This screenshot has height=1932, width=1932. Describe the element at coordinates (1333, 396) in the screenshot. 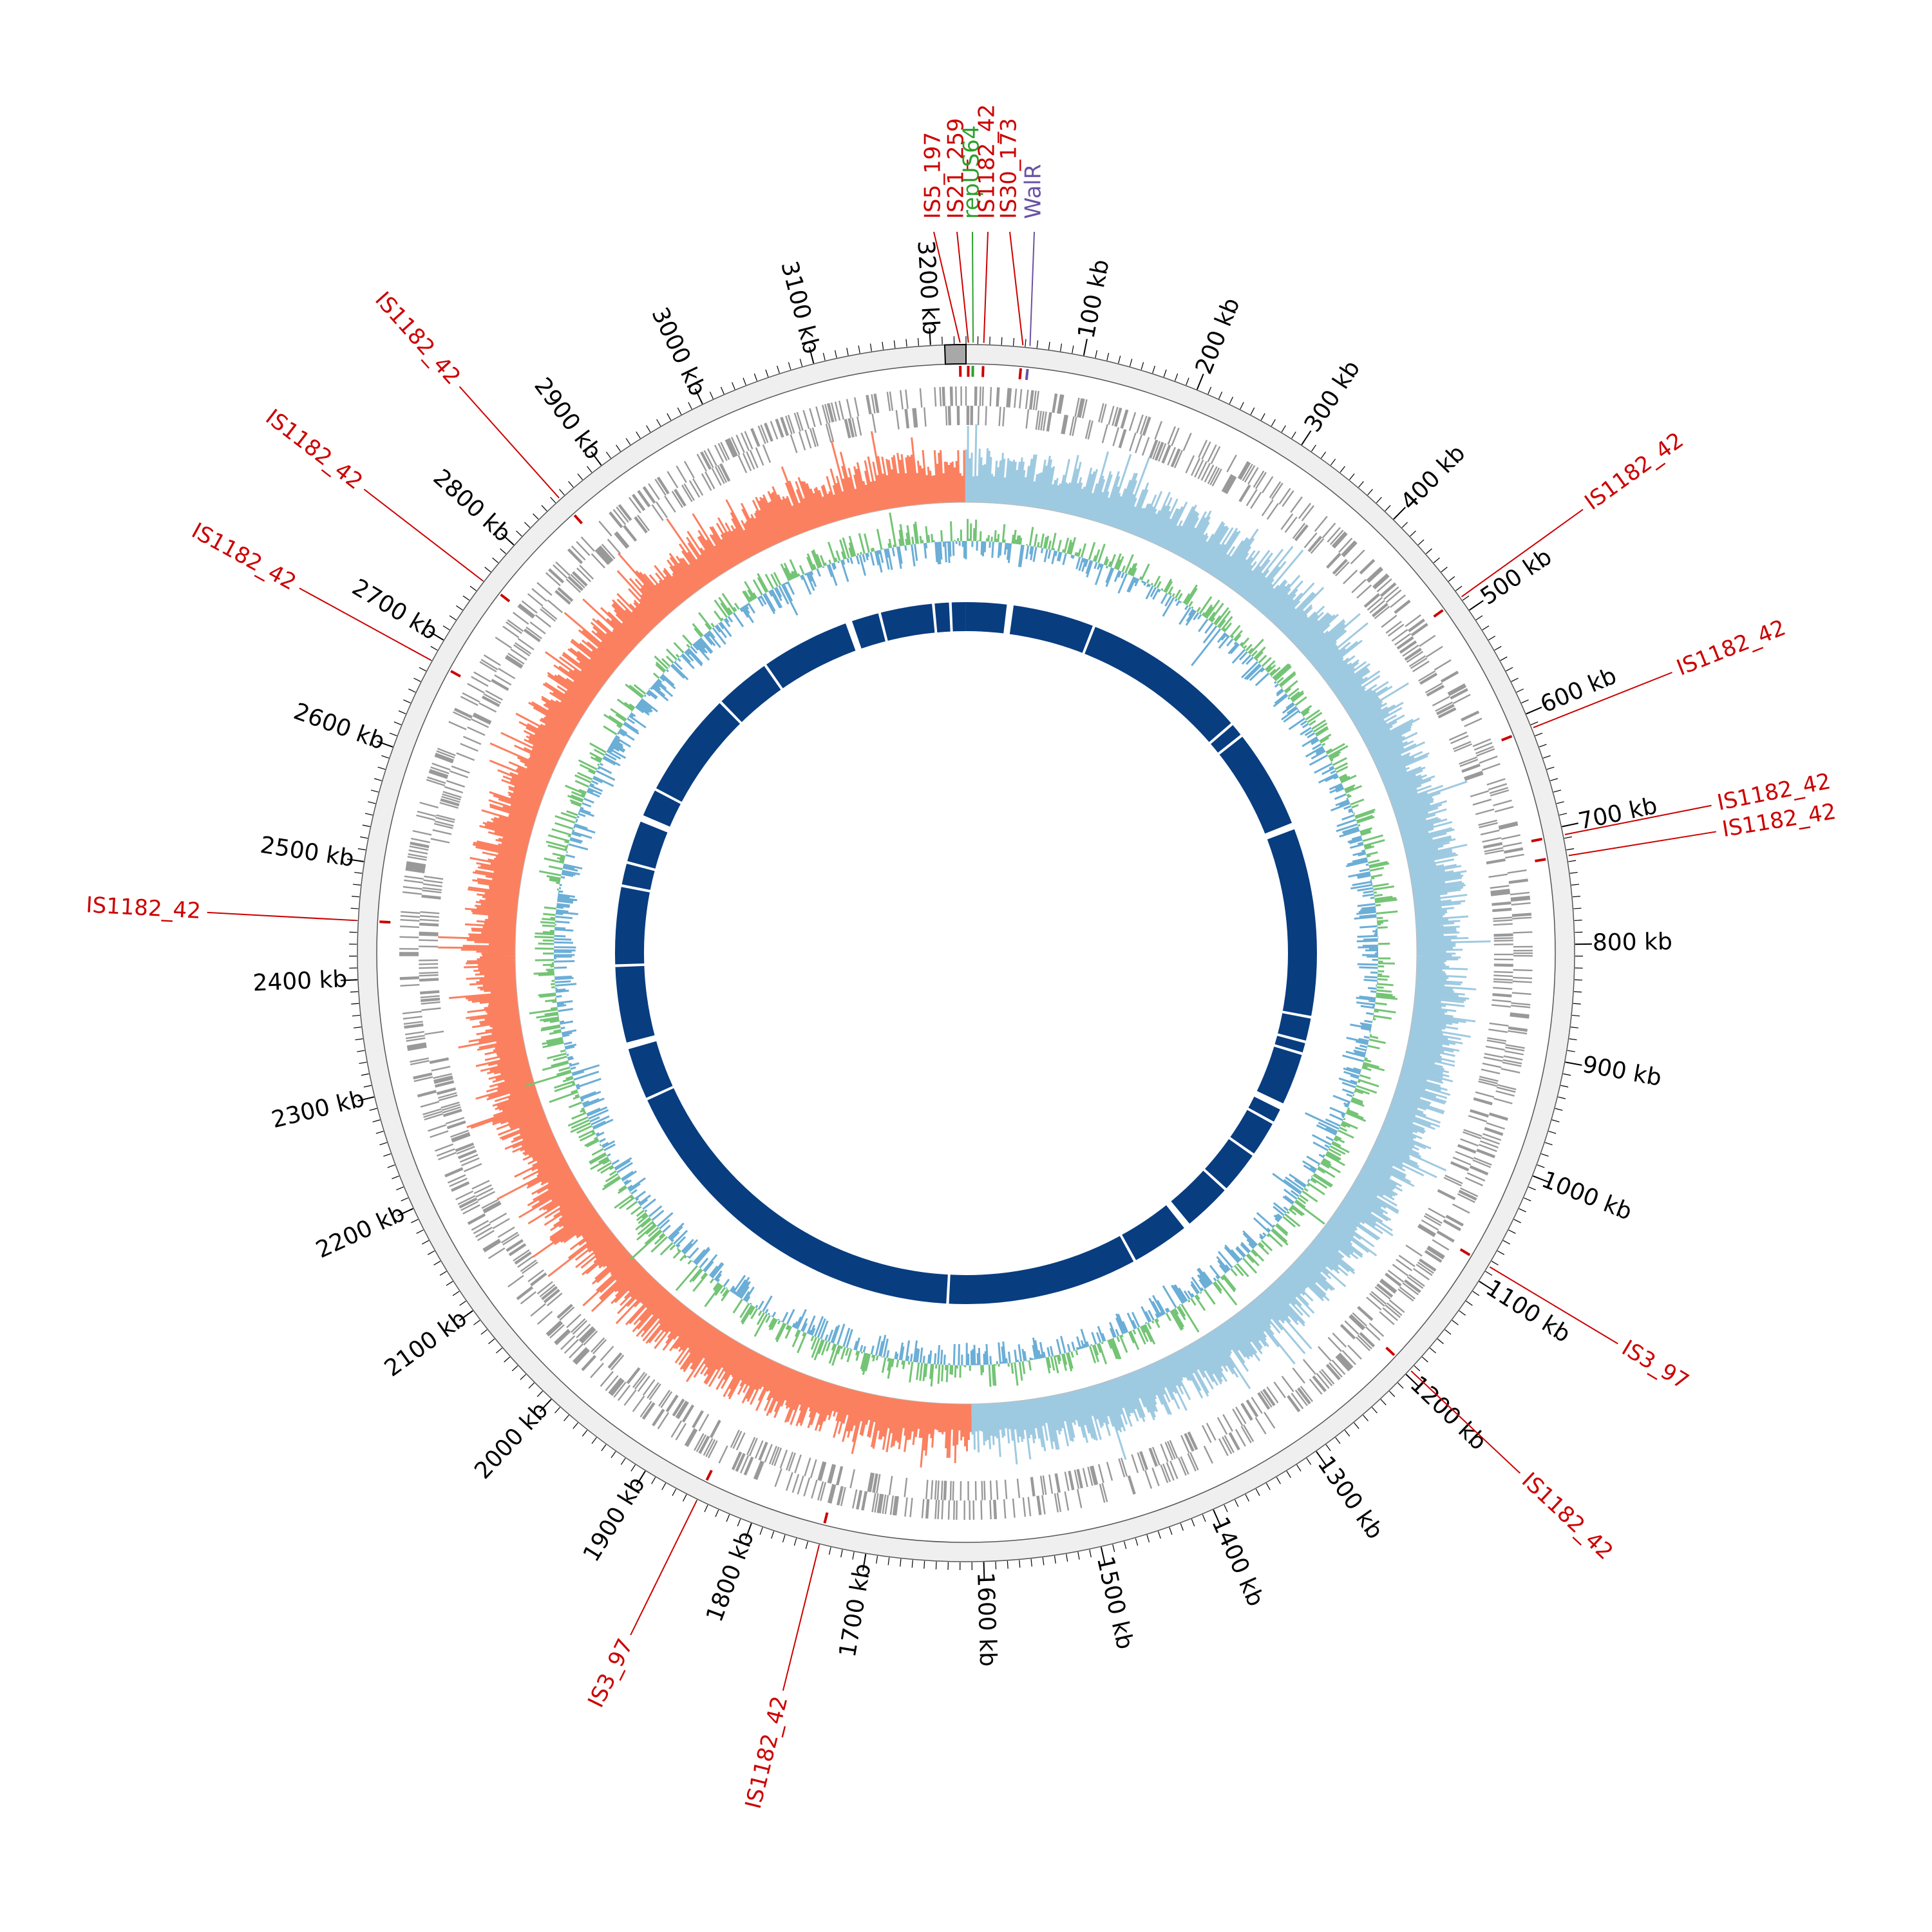

I see `tick-label: 300 kb` at that location.